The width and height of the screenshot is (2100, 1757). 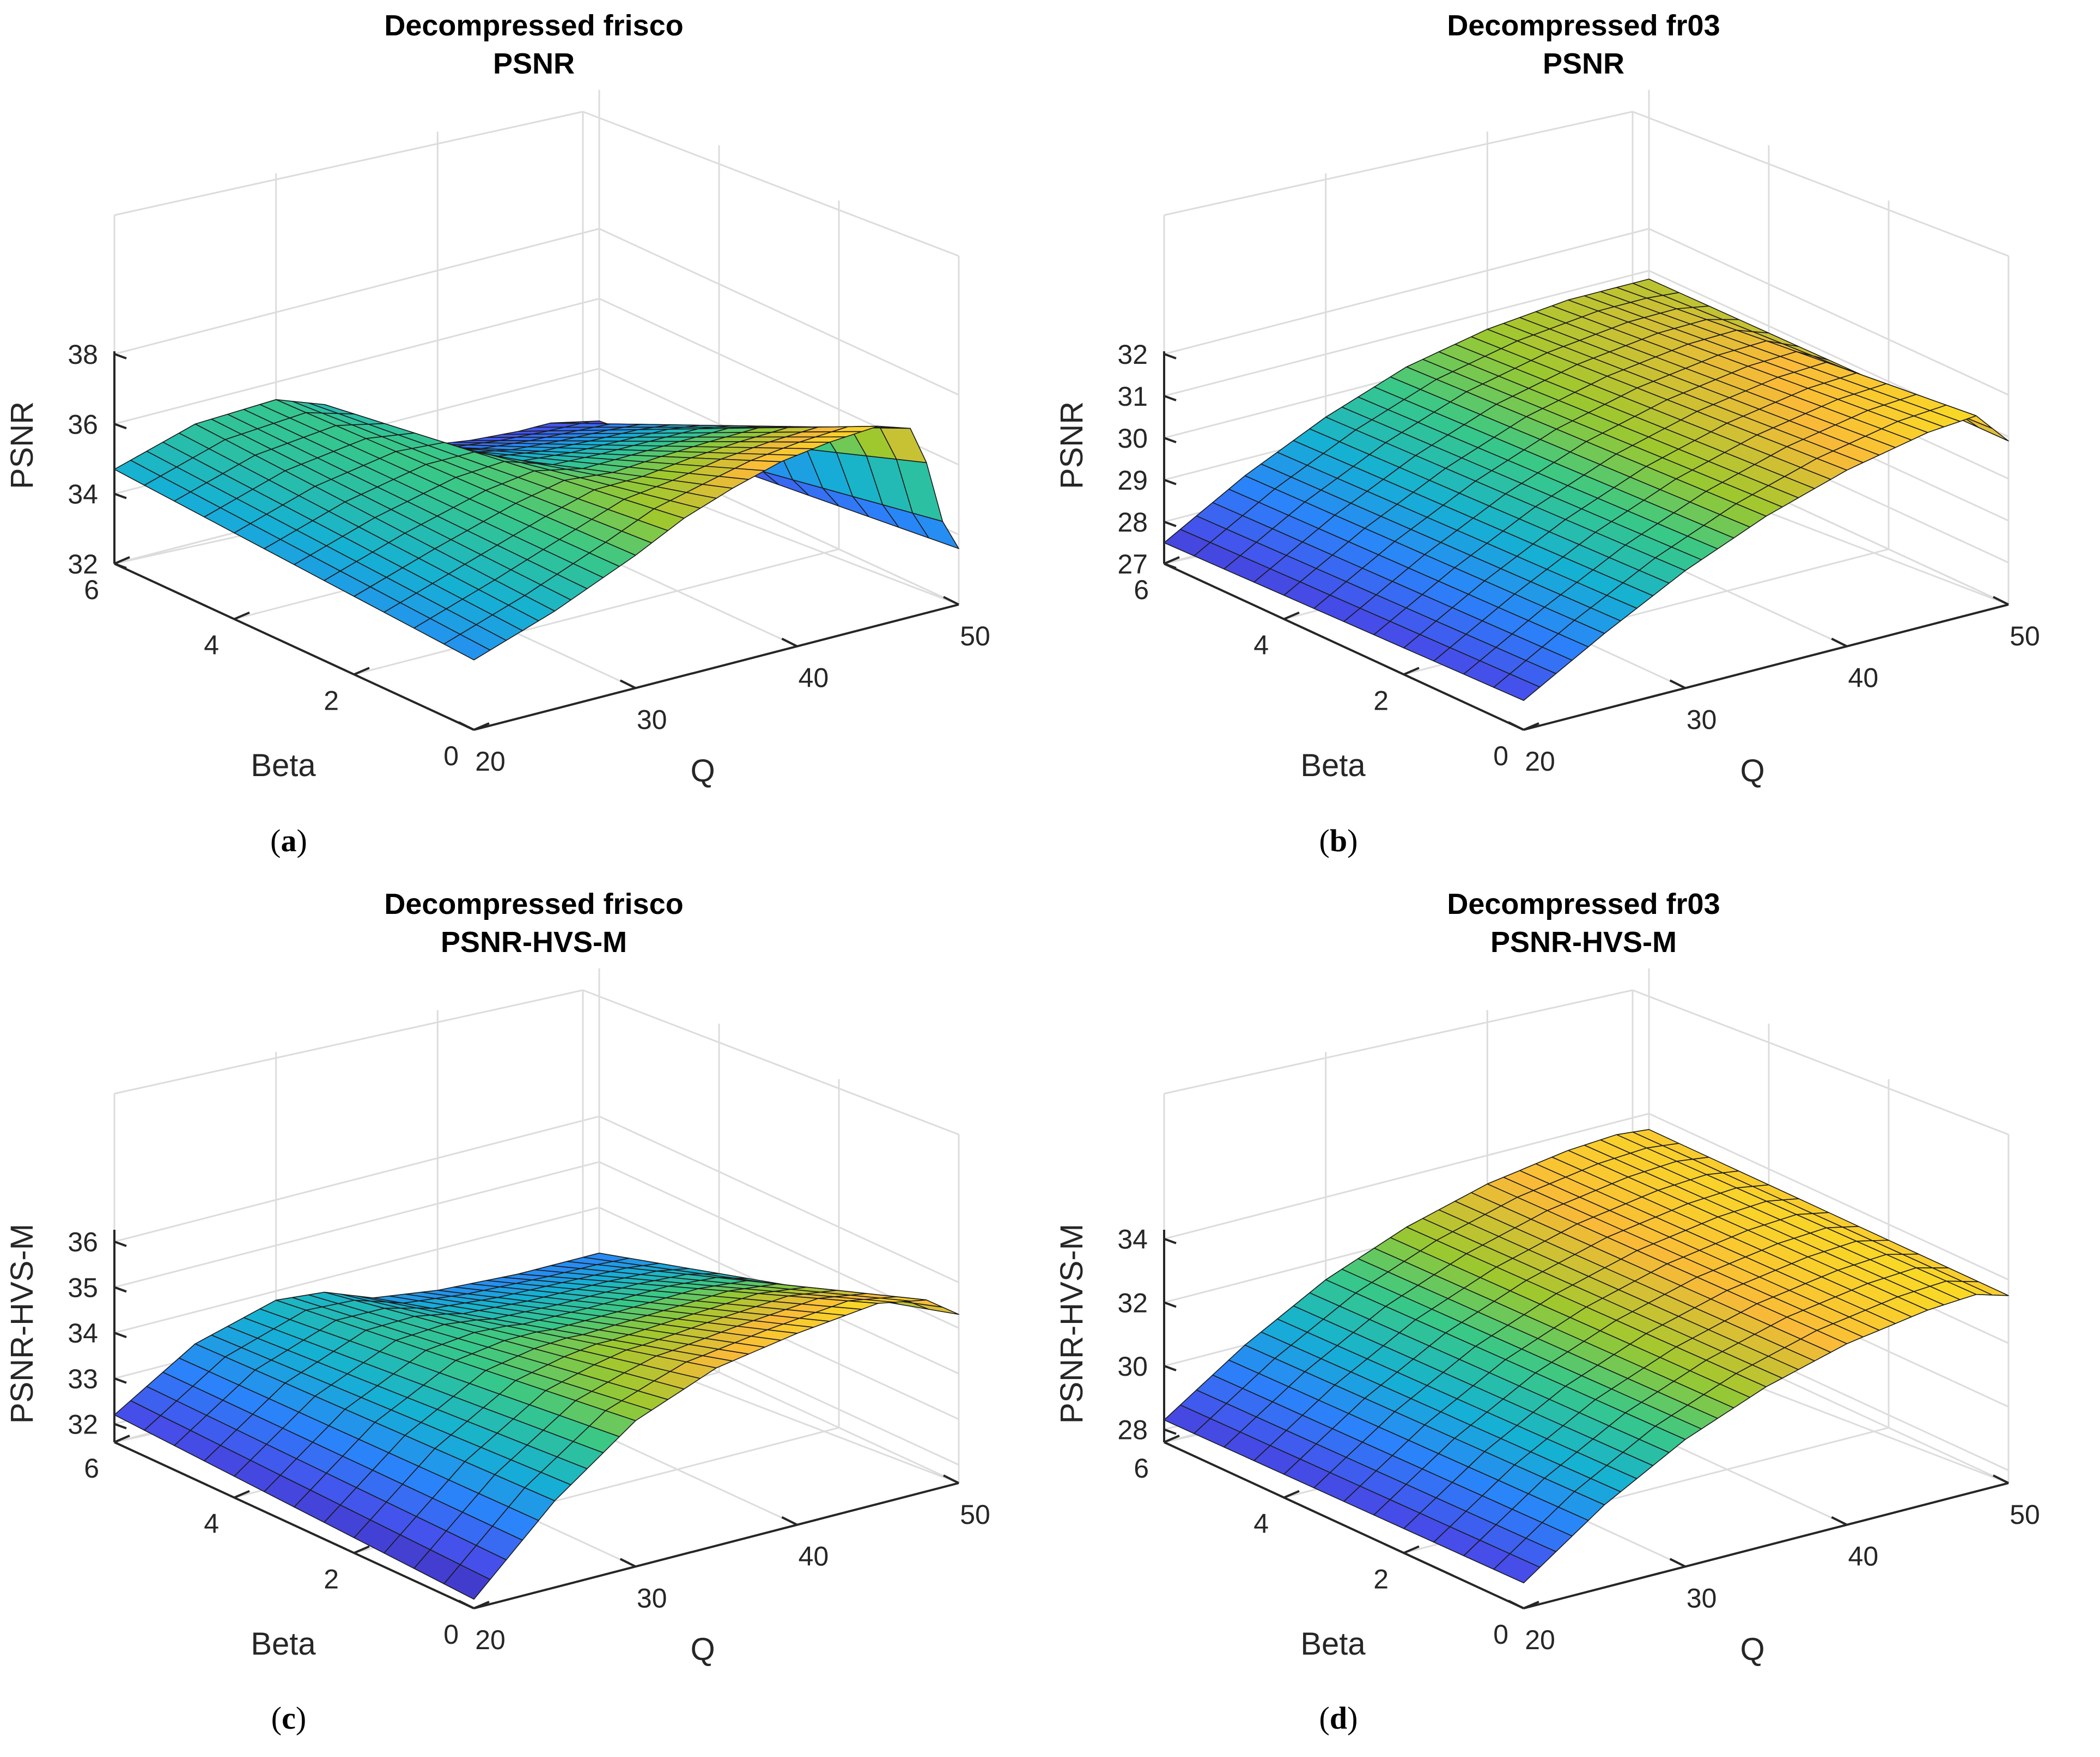 What do you see at coordinates (490, 761) in the screenshot?
I see `q-tick-label: 20` at bounding box center [490, 761].